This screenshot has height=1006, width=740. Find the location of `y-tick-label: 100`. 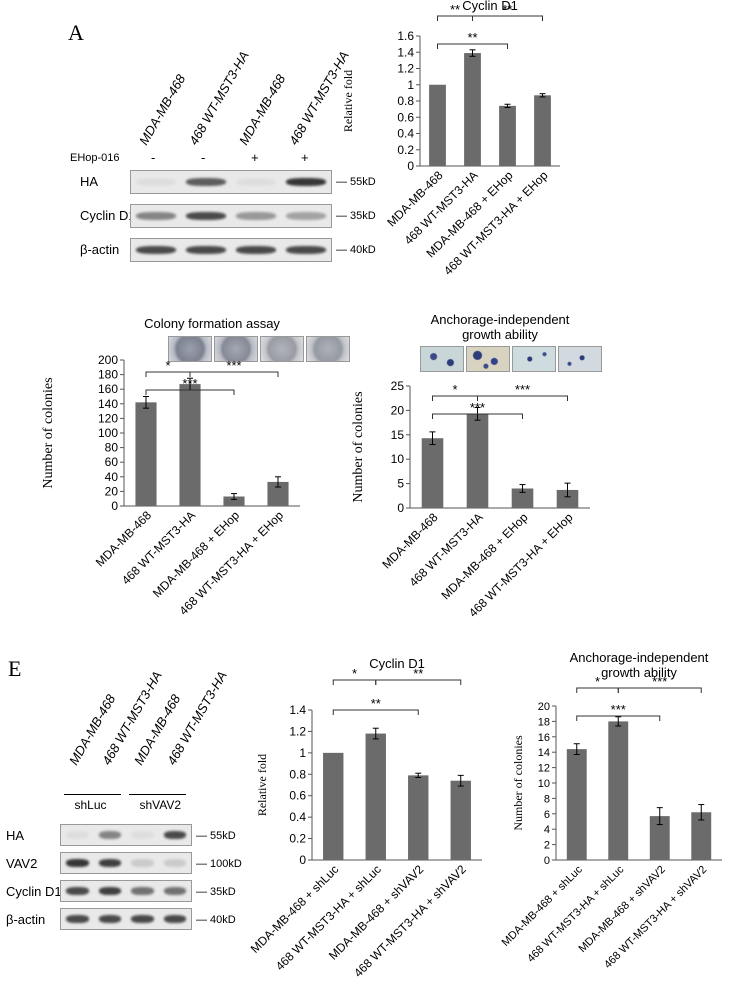

y-tick-label: 100 is located at coordinates (108, 433).